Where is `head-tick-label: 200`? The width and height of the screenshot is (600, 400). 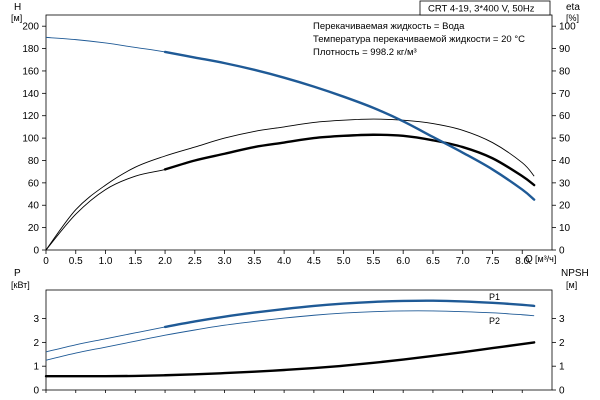
head-tick-label: 200 is located at coordinates (30, 27).